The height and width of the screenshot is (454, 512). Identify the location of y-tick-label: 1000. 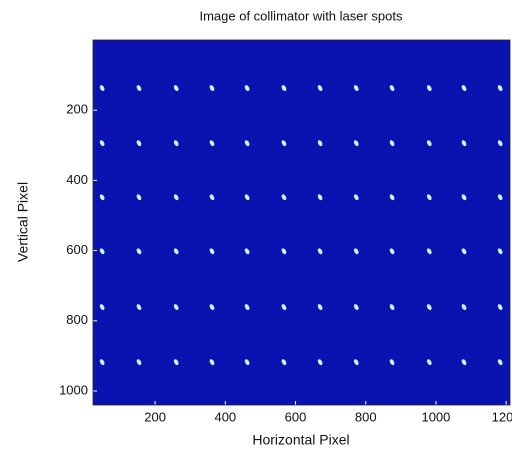
(73, 389).